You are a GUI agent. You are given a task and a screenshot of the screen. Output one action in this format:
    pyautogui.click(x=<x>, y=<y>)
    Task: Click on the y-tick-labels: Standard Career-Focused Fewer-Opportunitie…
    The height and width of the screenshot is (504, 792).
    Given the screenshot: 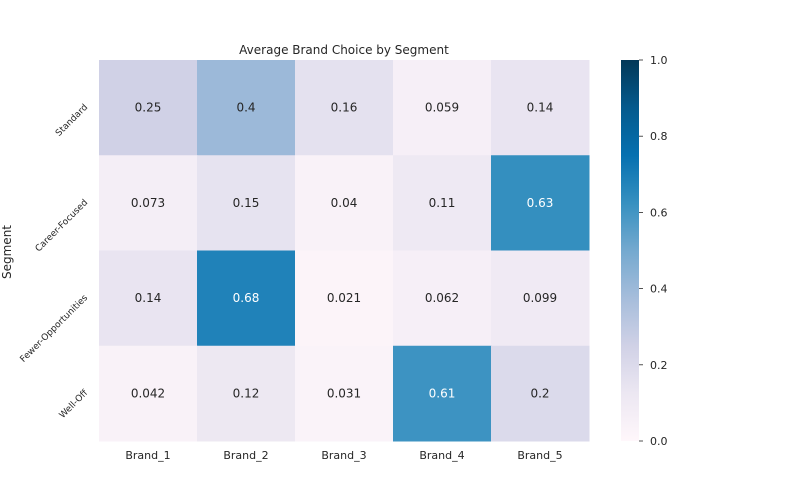 What is the action you would take?
    pyautogui.click(x=55, y=262)
    